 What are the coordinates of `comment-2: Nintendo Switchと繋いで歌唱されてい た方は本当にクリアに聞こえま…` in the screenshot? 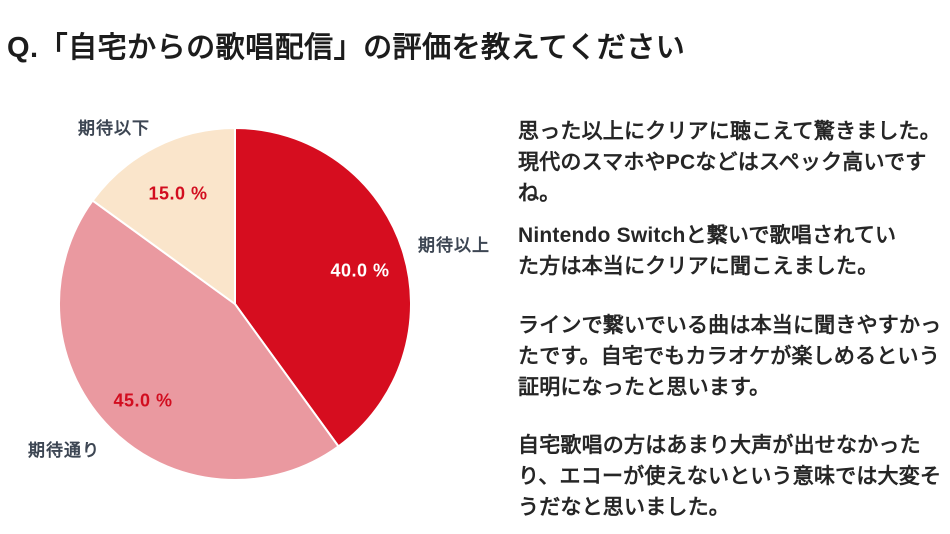 It's located at (707, 251).